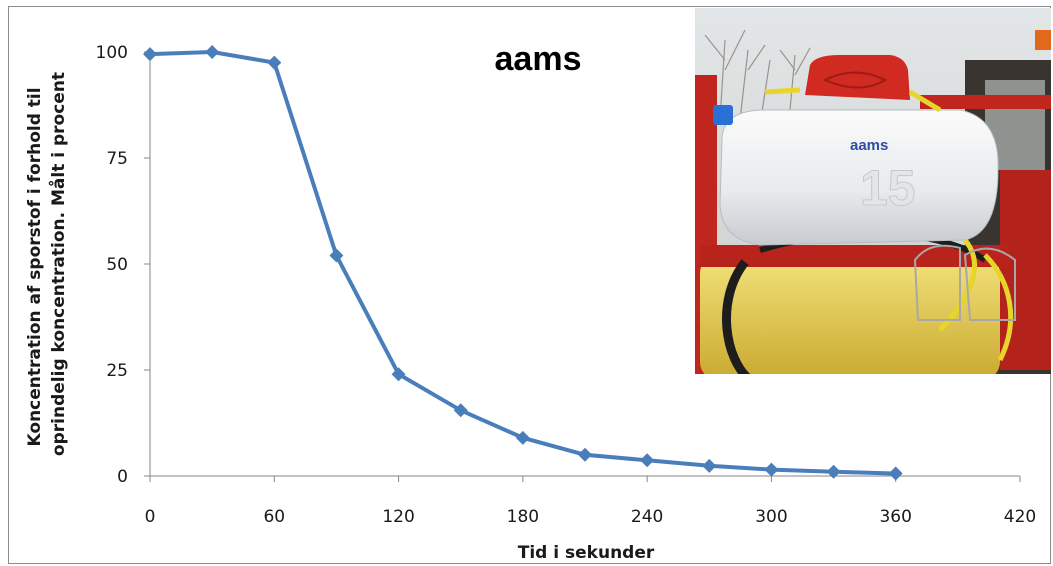 The image size is (1053, 566). I want to click on y-ticks: 0 25 50 75 100, so click(123, 265).